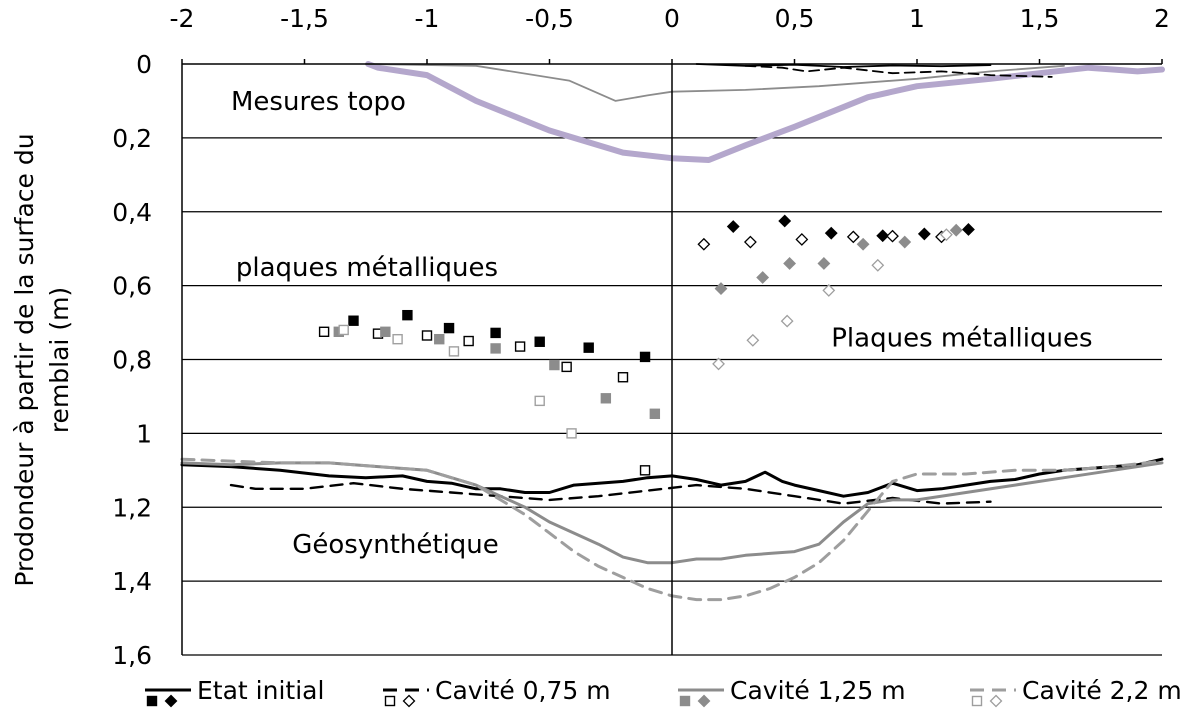 Image resolution: width=1200 pixels, height=712 pixels. I want to click on y-tick-label-4: 0,8, so click(132, 360).